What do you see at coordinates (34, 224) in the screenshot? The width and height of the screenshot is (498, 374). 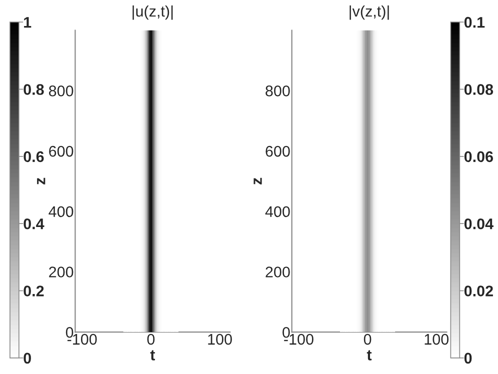 I see `color-bar-label: 0.4` at bounding box center [34, 224].